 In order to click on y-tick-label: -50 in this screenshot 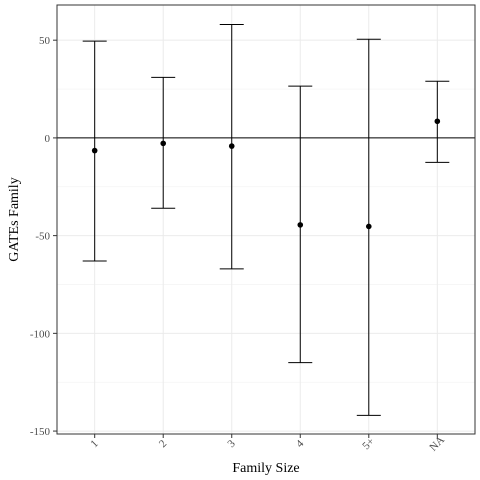, I will do `click(42, 237)`.